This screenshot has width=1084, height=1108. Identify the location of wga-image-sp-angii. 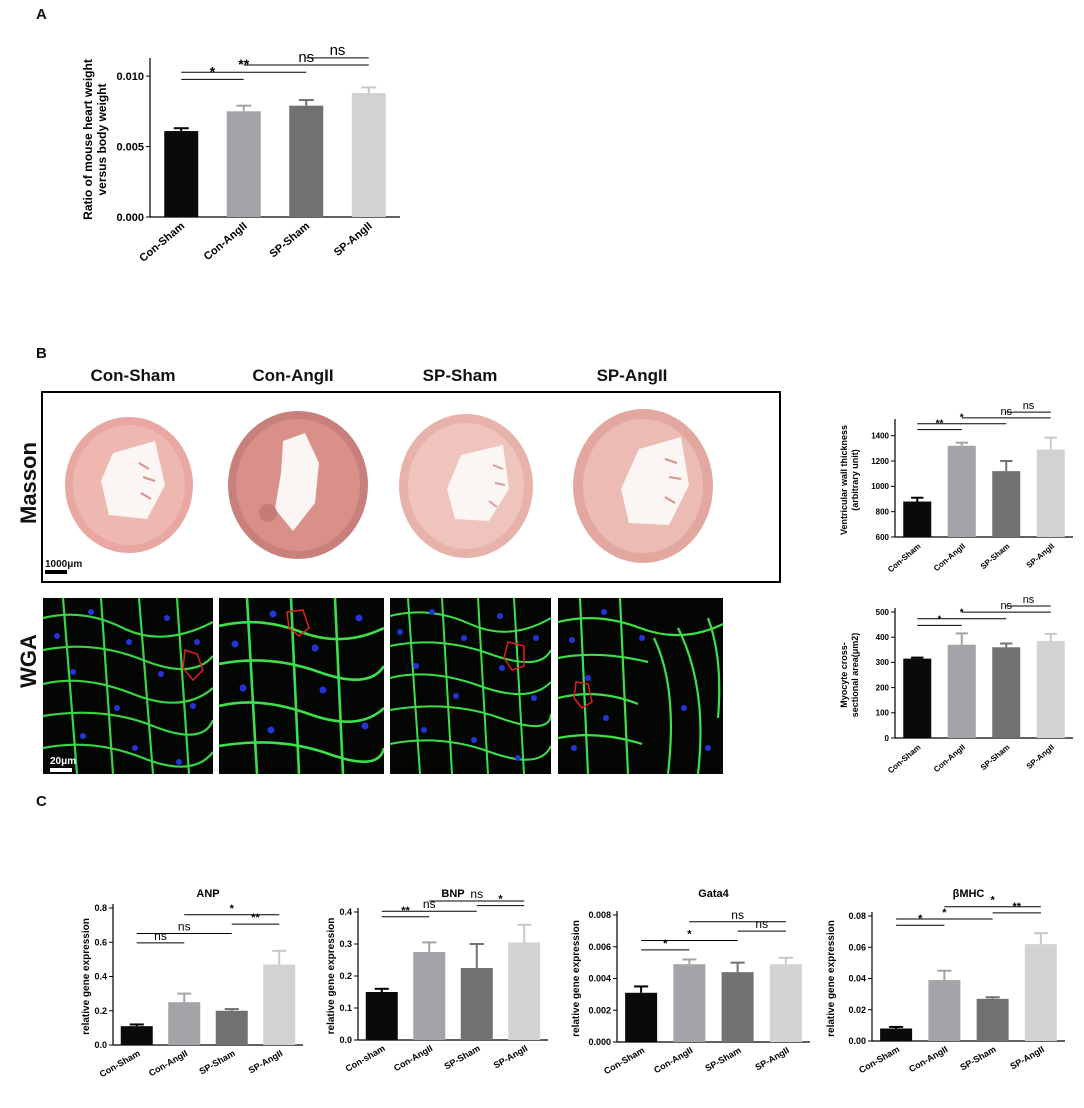
(640, 686).